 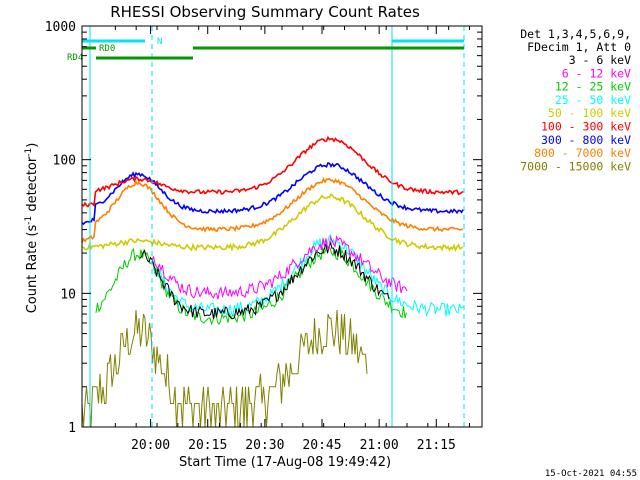 I want to click on y-axis-label: Count Rate (s-1 detector-1), so click(x=32, y=228).